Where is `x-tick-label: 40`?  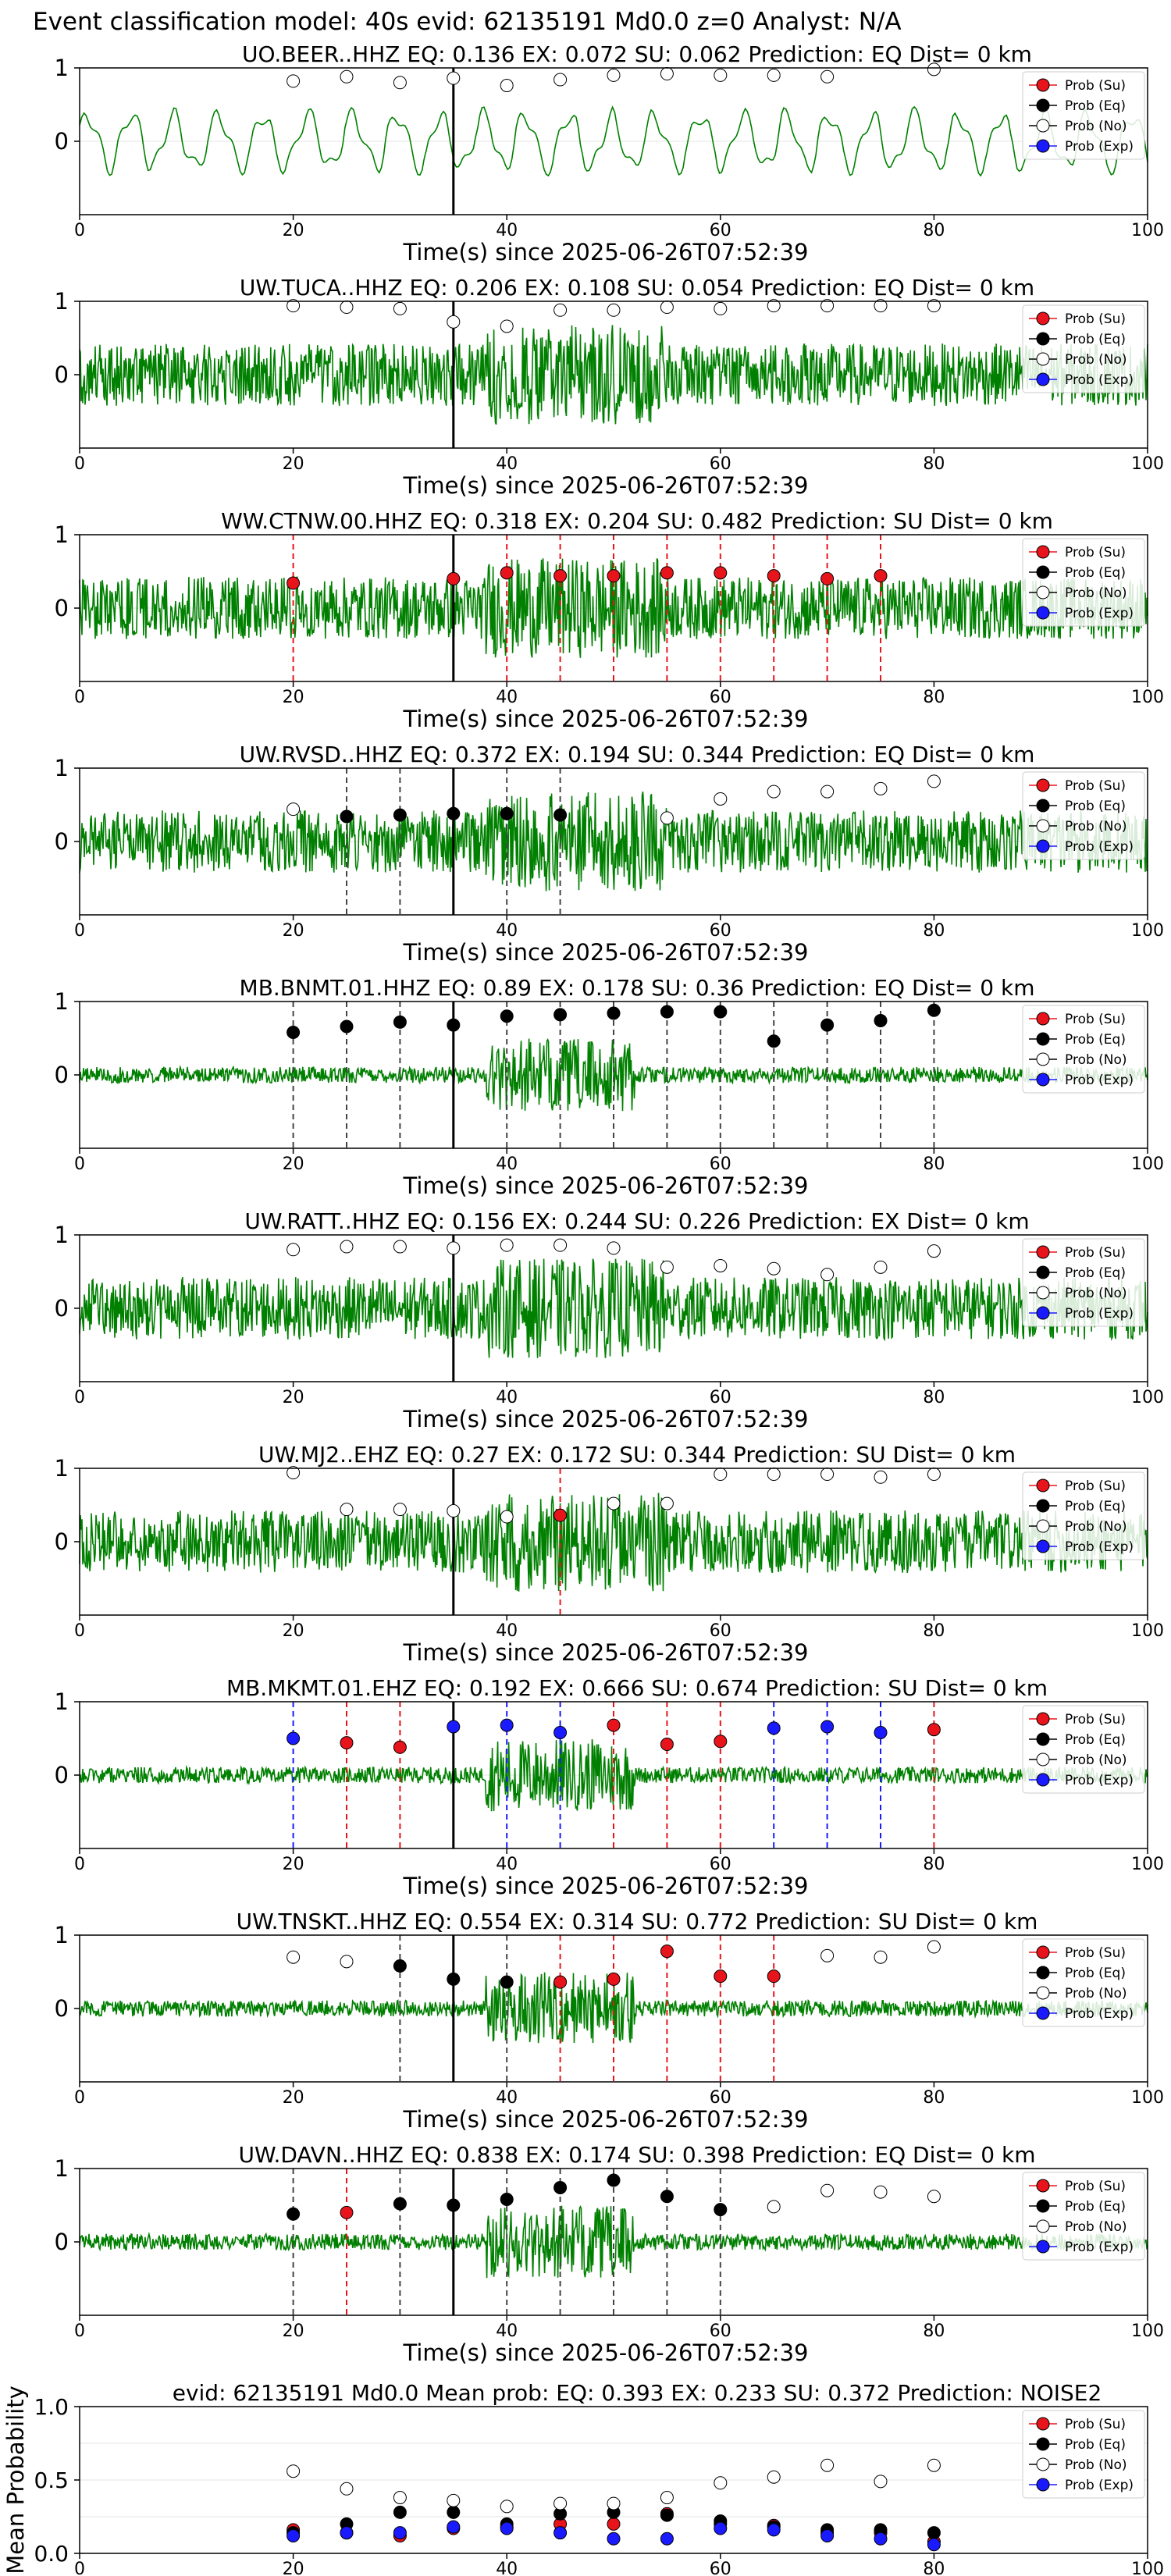
x-tick-label: 40 is located at coordinates (507, 2331).